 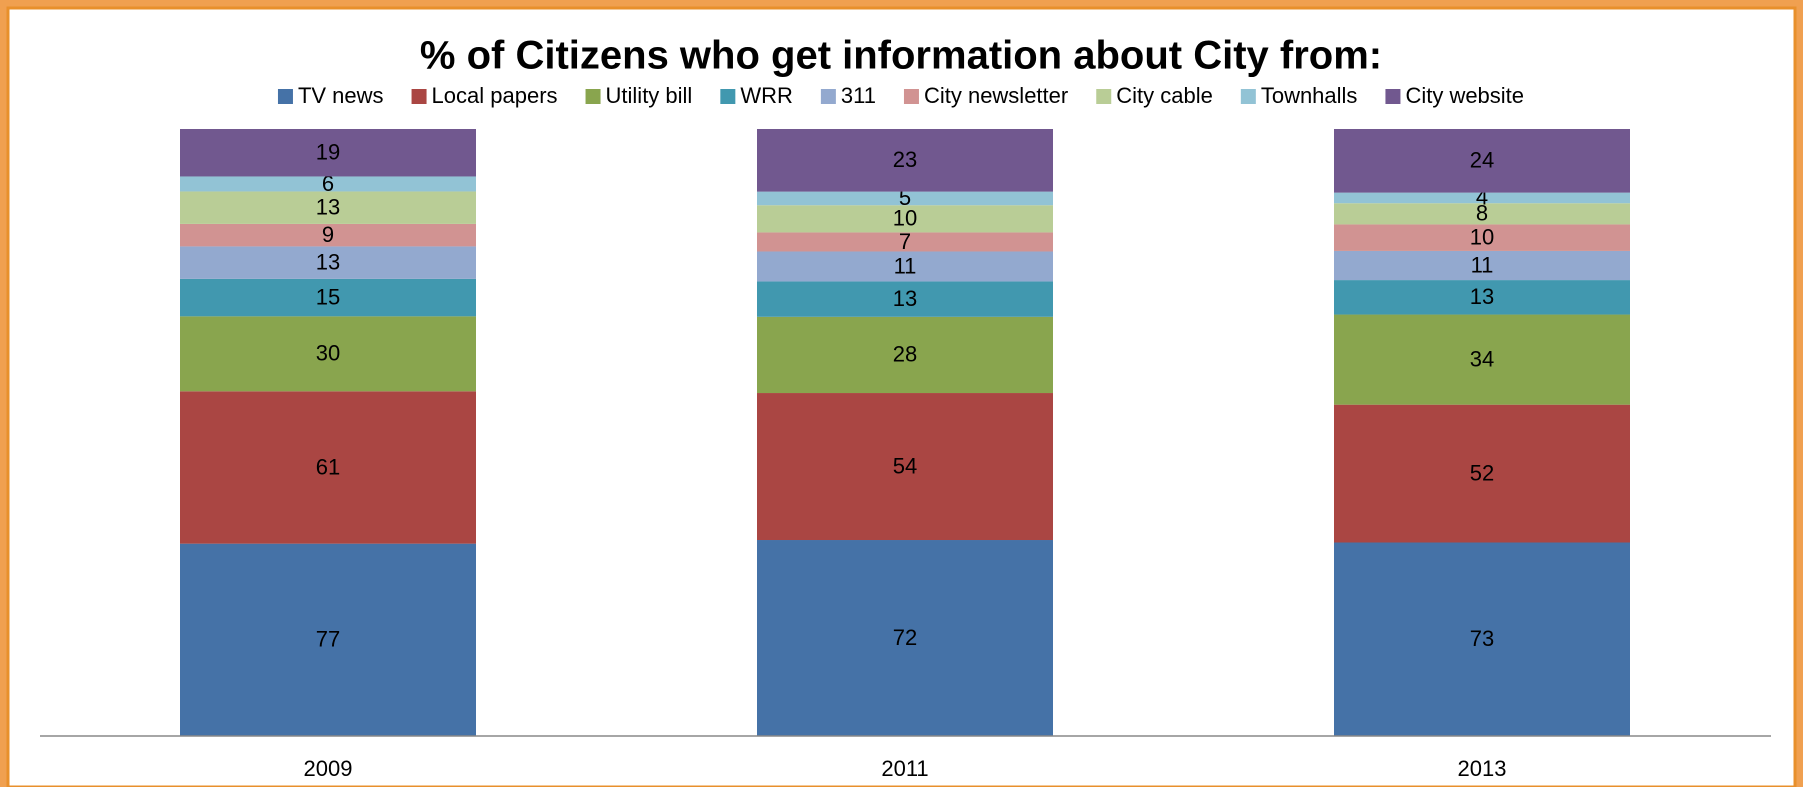 What do you see at coordinates (495, 95) in the screenshot?
I see `legend-label: Local papers` at bounding box center [495, 95].